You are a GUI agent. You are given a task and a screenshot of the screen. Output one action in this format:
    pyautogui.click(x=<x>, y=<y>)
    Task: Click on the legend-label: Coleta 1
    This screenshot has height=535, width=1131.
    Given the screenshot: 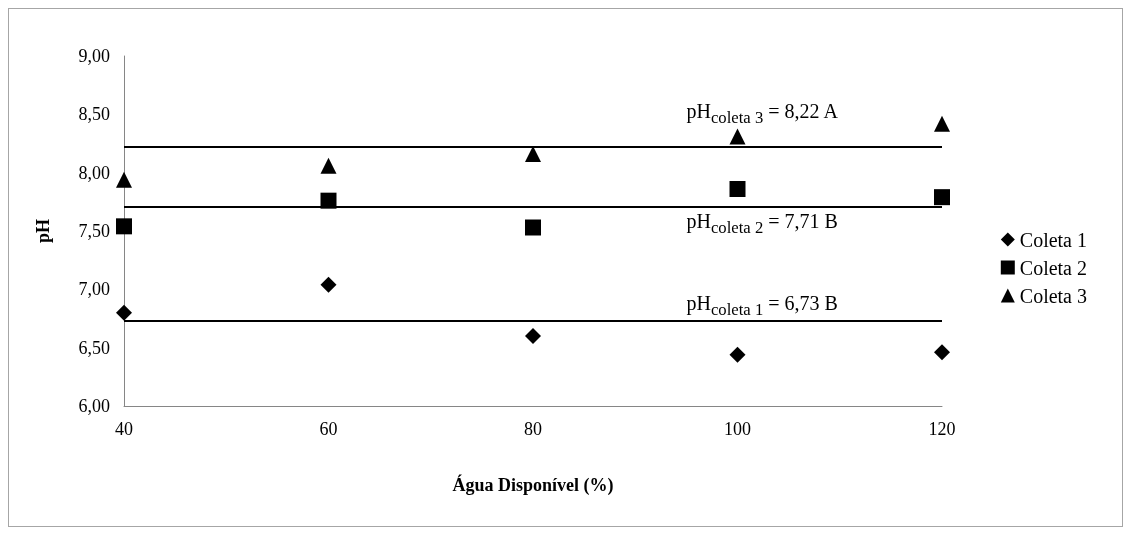 What is the action you would take?
    pyautogui.click(x=1053, y=239)
    